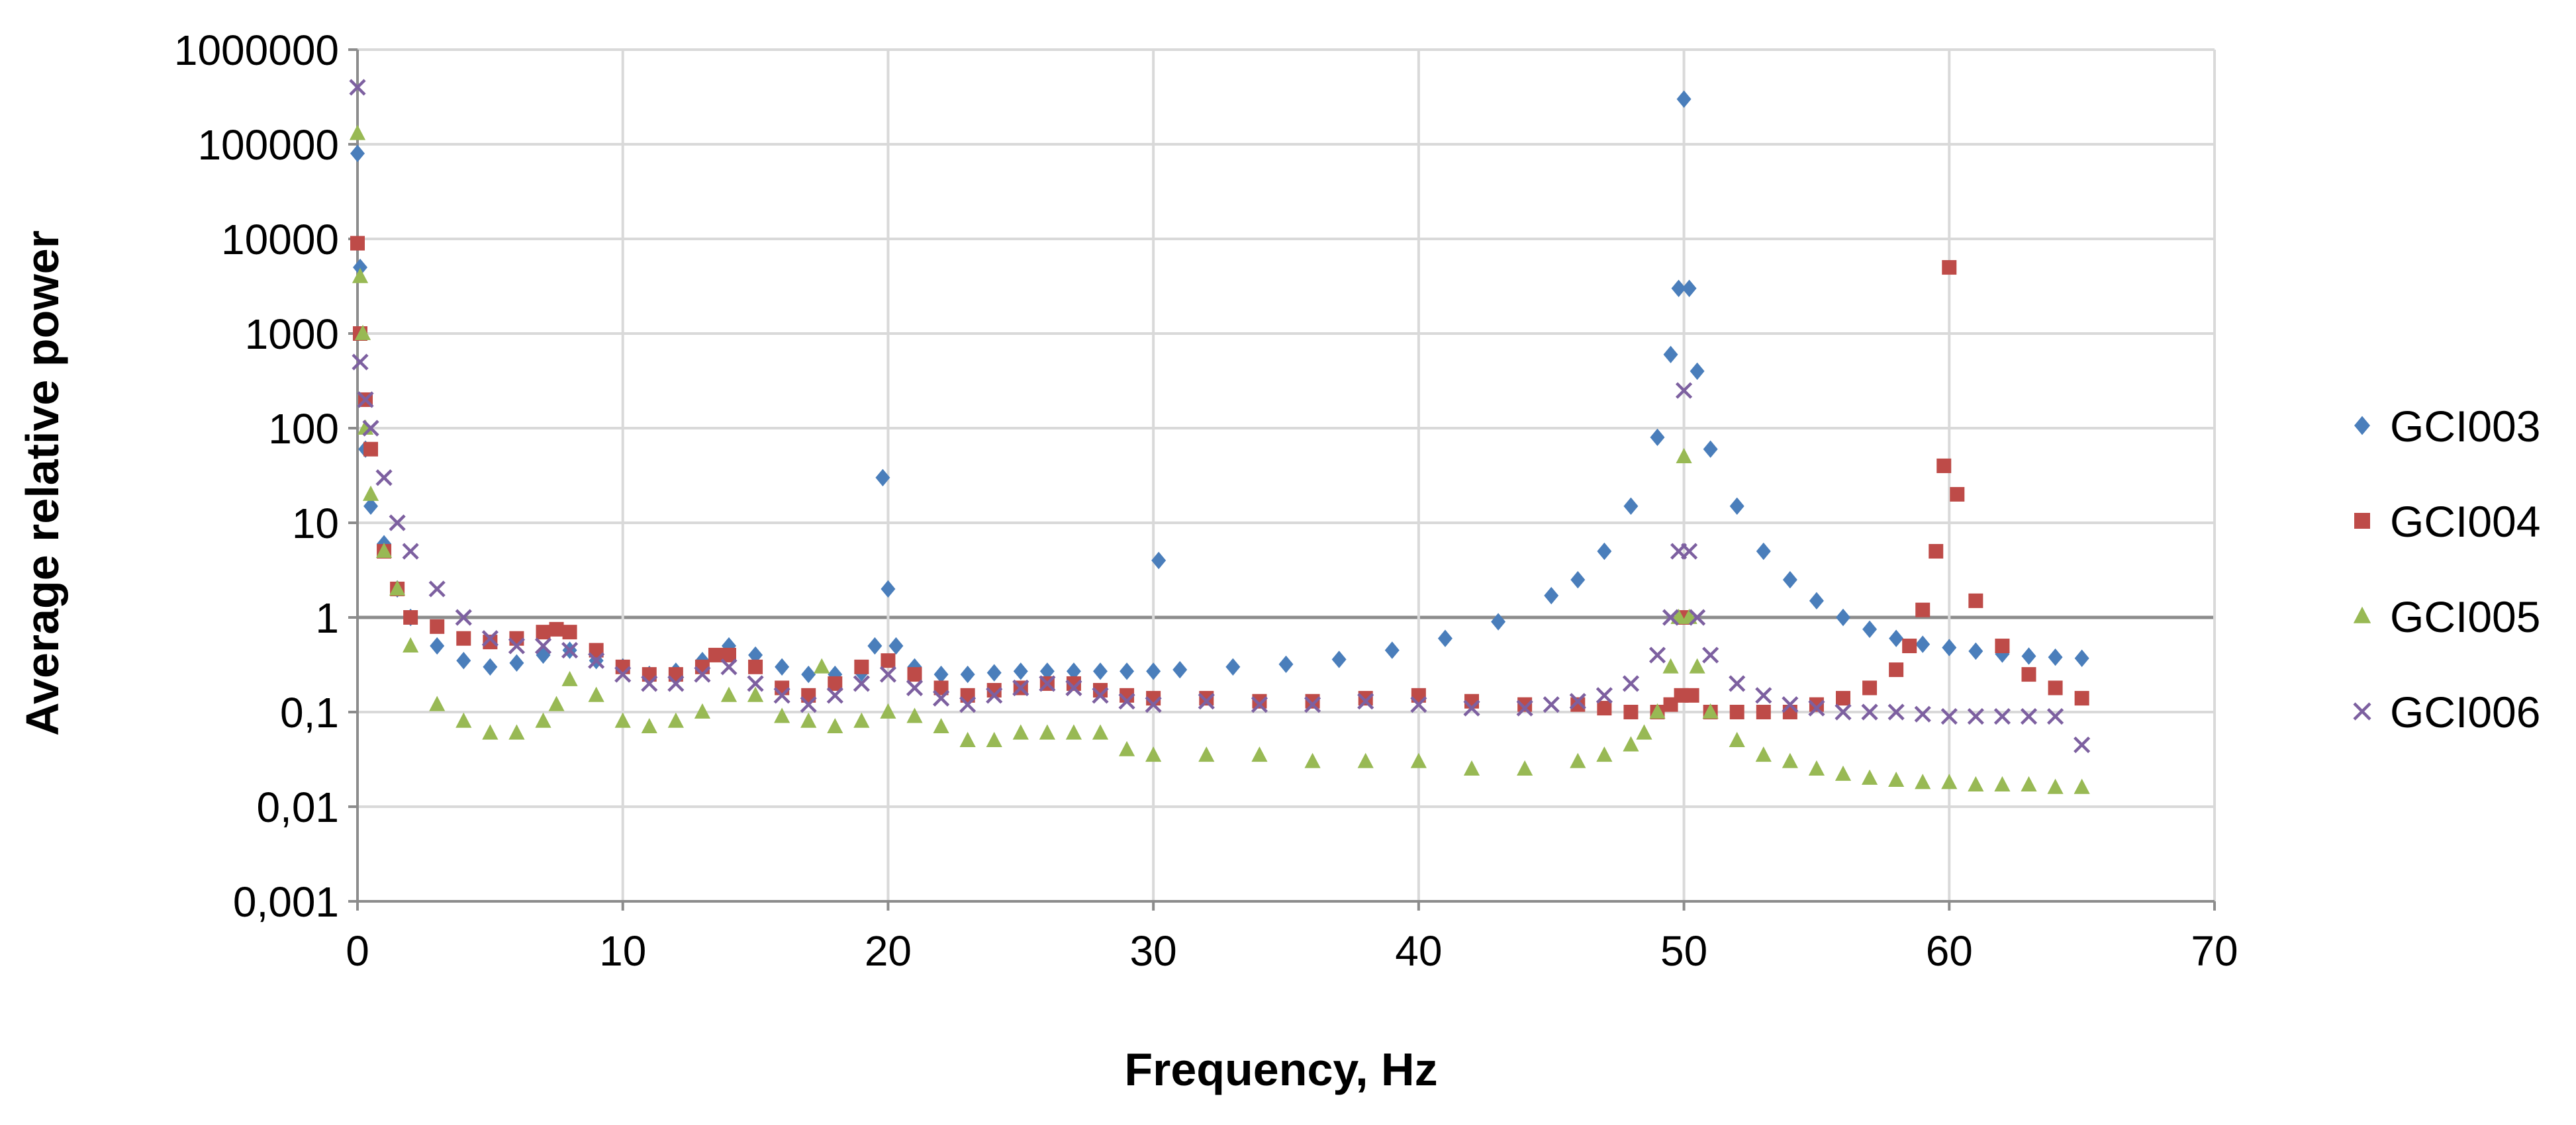  I want to click on y-tick-label: 10000, so click(280, 239).